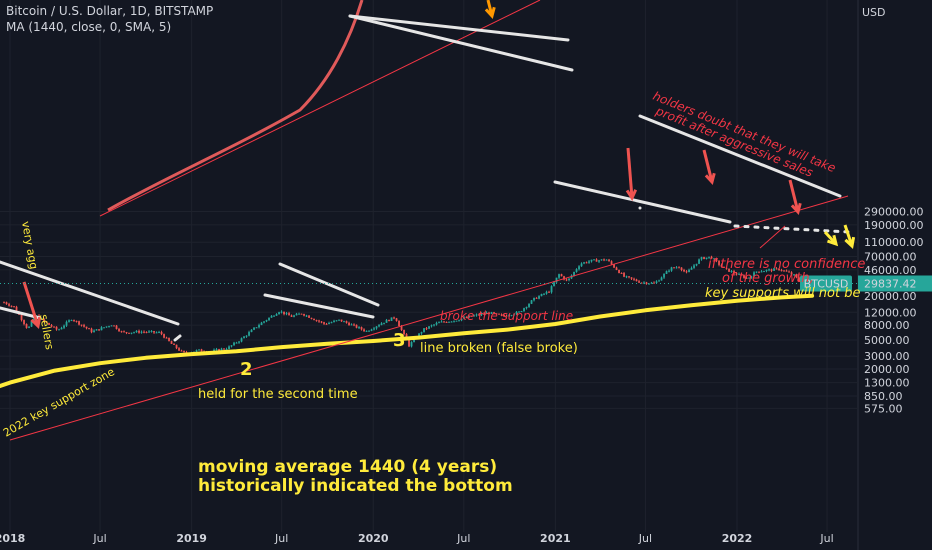  Describe the element at coordinates (768, 278) in the screenshot. I see `label-confidence-2: of the growth,` at that location.